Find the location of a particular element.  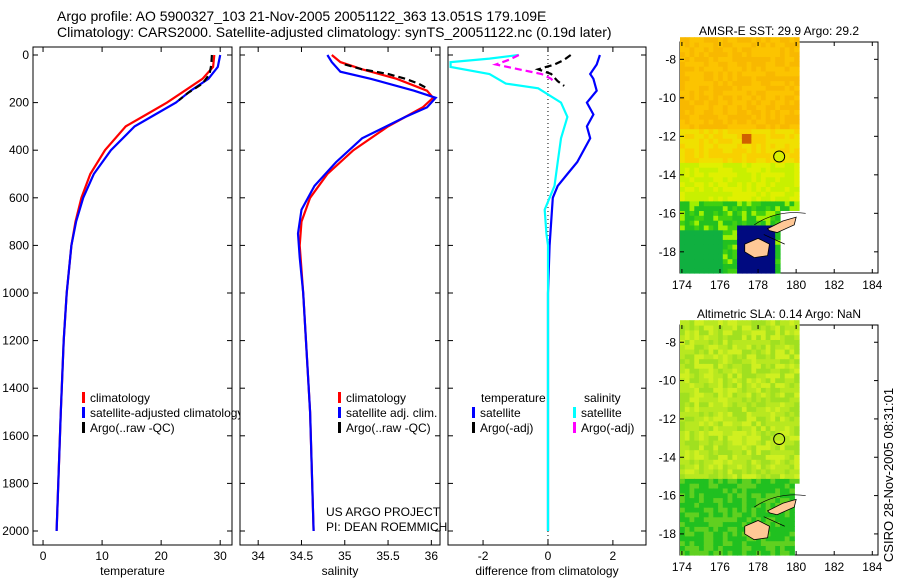

y-tick-label: -12 is located at coordinates (668, 136).